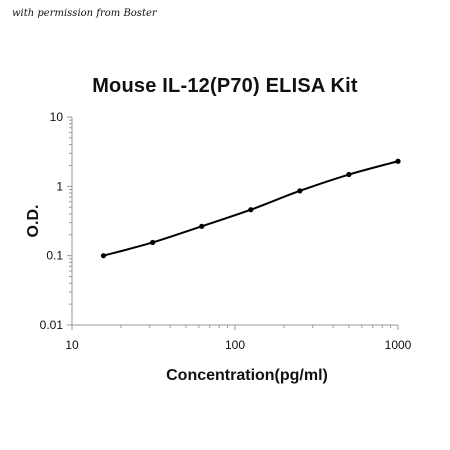  I want to click on chart-title: Mouse IL-12(P70) ELISA Kit, so click(225, 86).